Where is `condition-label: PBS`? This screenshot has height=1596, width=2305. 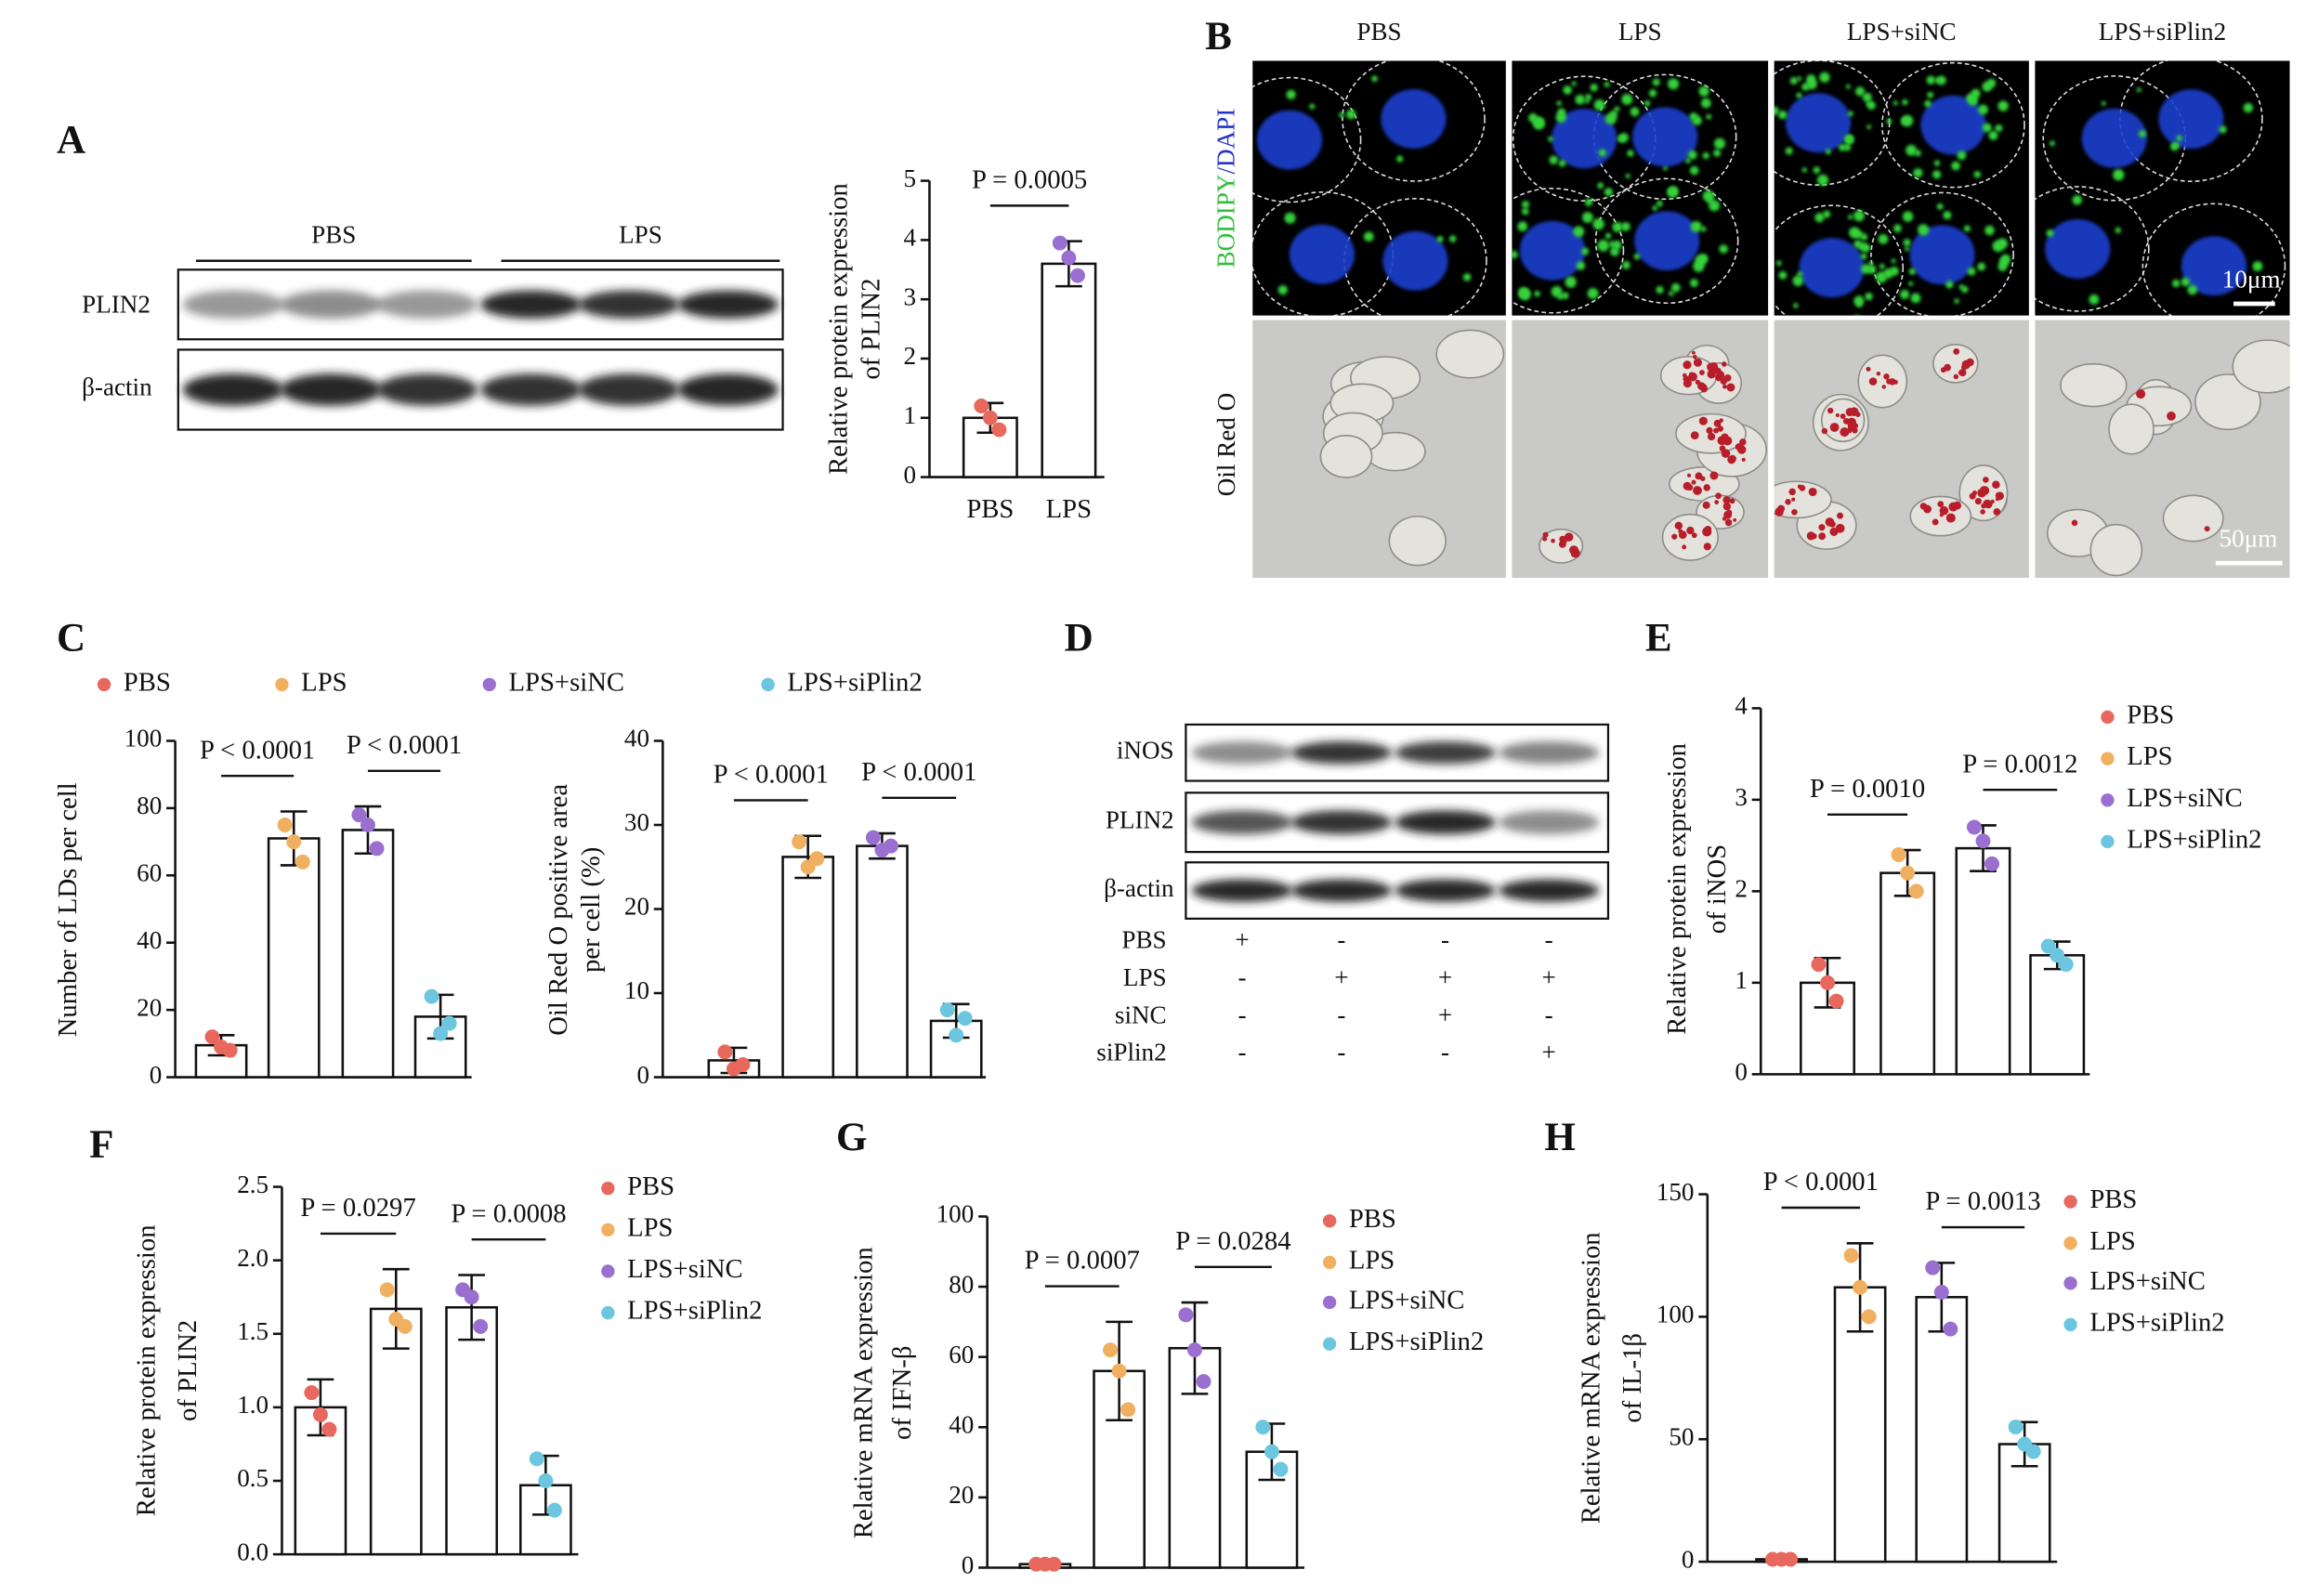
condition-label: PBS is located at coordinates (1143, 940).